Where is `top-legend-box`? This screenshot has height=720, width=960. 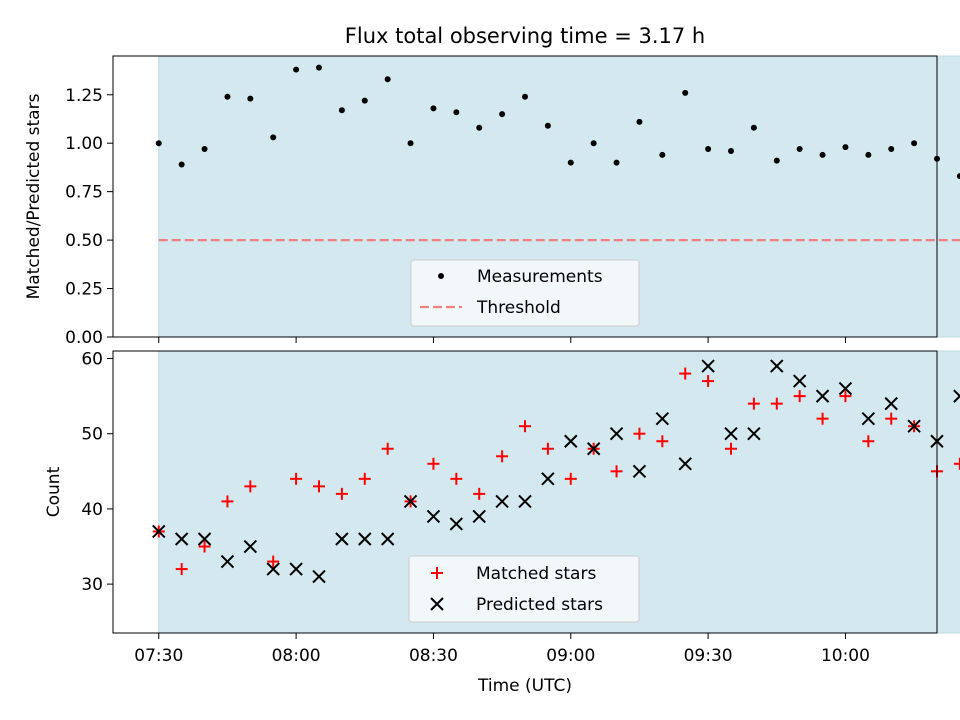 top-legend-box is located at coordinates (525, 293).